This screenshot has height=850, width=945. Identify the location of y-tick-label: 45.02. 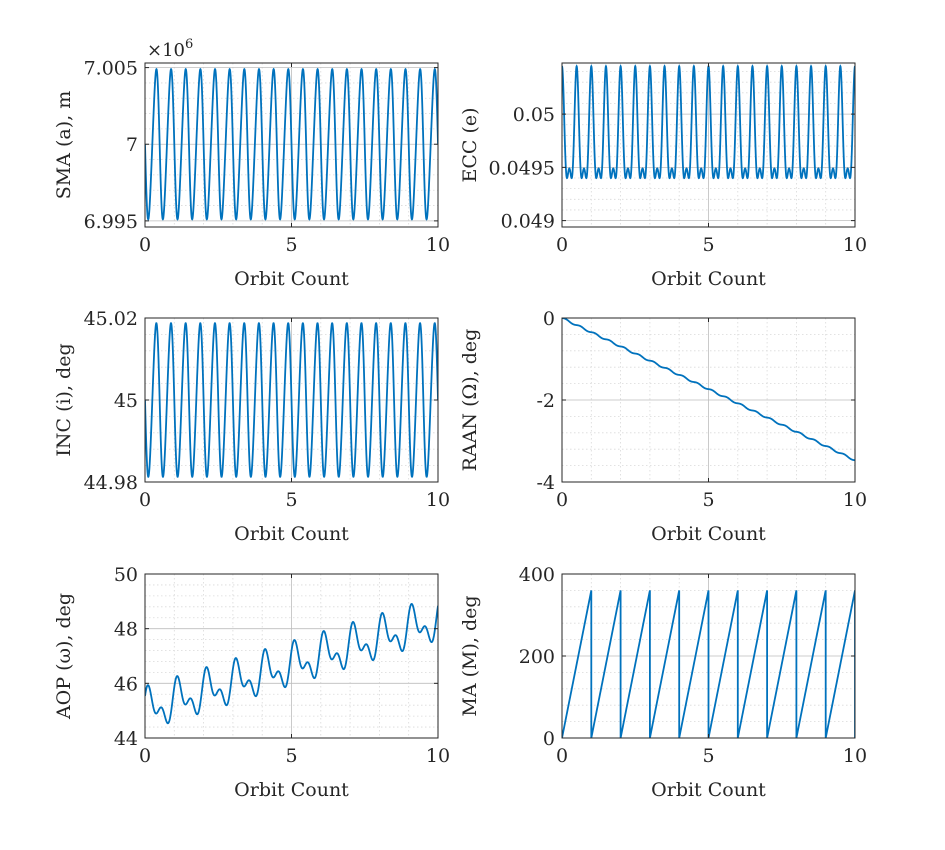
(111, 319).